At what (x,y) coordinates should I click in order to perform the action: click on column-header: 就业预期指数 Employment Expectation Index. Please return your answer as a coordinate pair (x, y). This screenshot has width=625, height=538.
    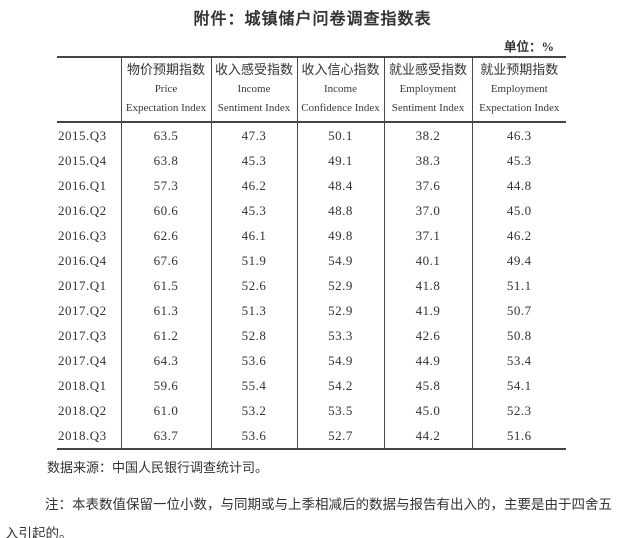
    Looking at the image, I should click on (518, 90).